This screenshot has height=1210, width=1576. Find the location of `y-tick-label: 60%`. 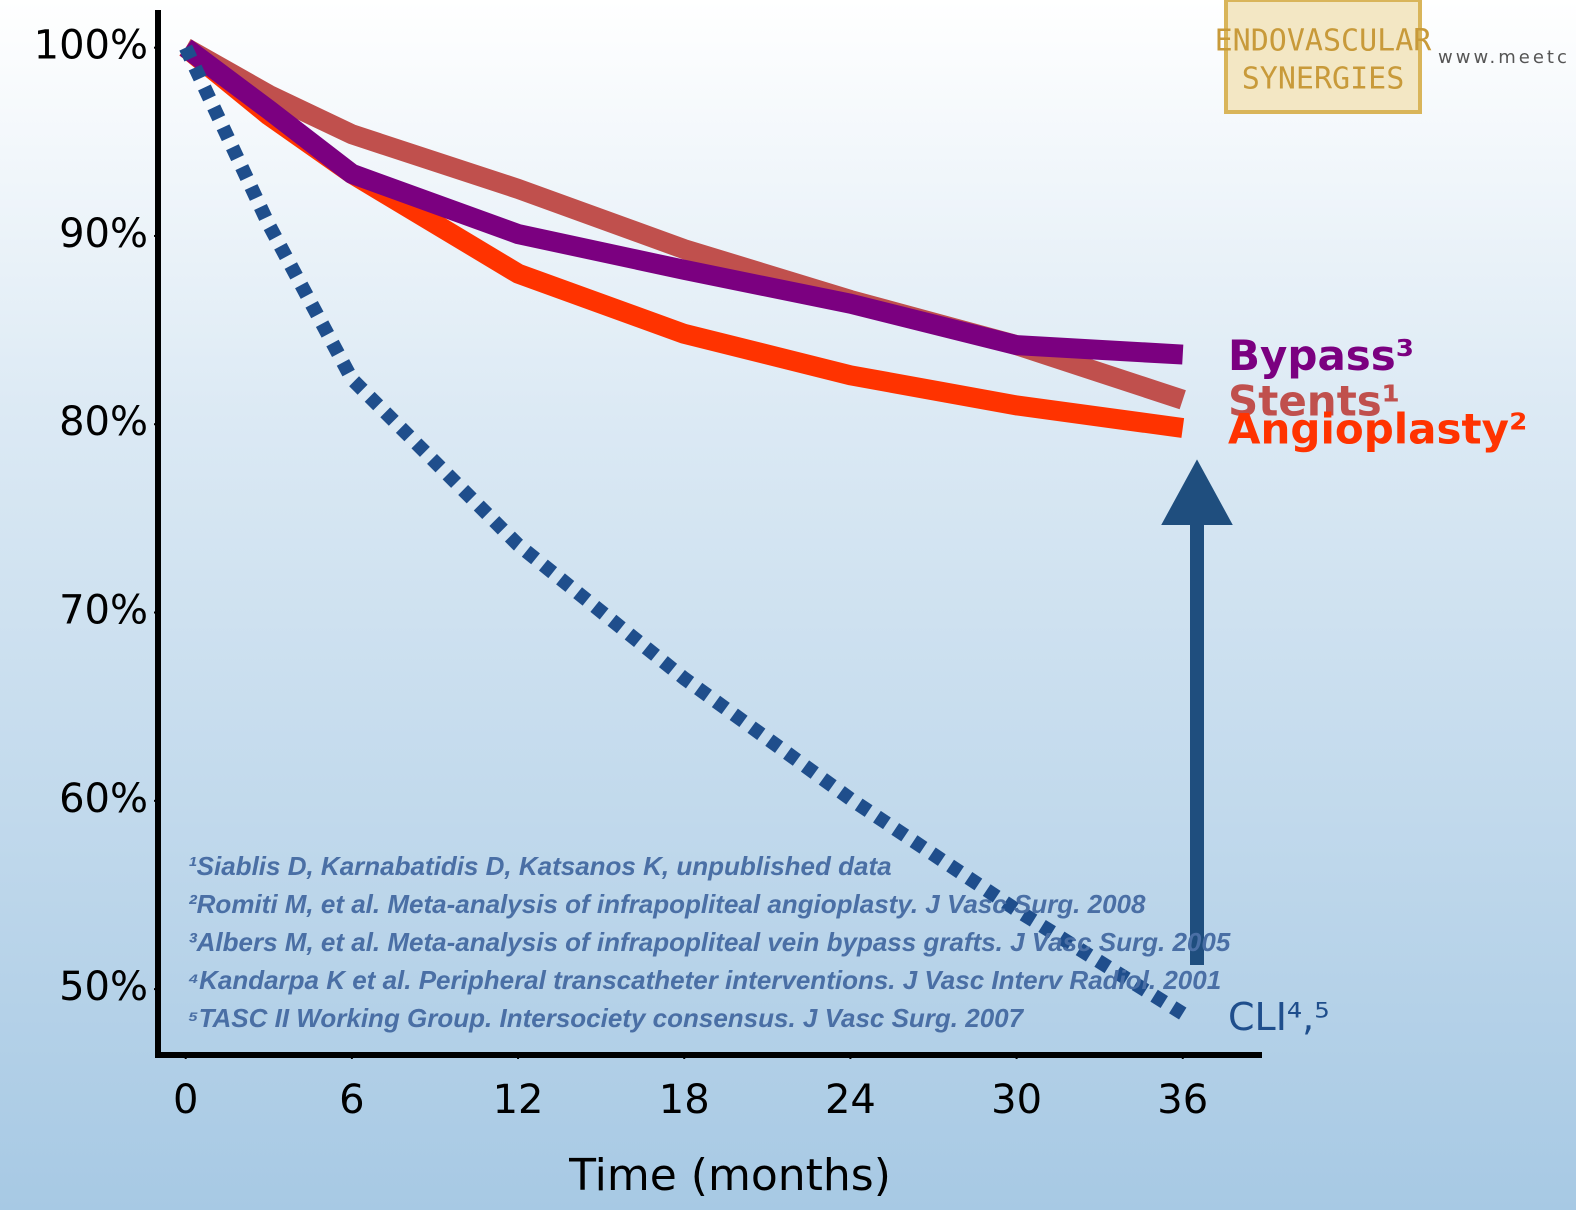

y-tick-label: 60% is located at coordinates (103, 799).